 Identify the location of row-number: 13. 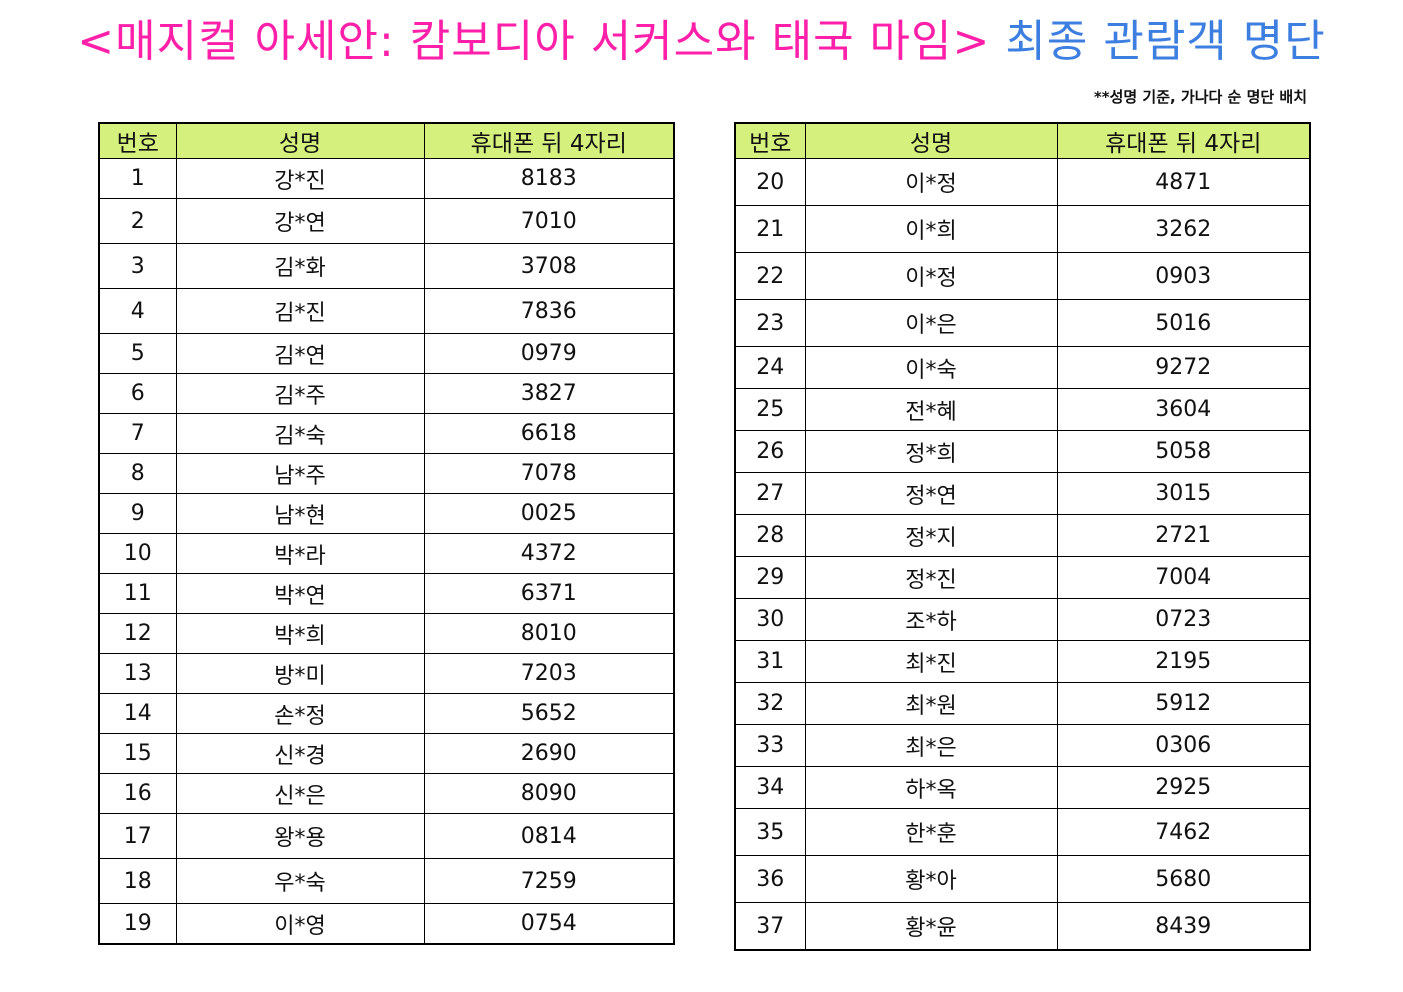
(137, 673).